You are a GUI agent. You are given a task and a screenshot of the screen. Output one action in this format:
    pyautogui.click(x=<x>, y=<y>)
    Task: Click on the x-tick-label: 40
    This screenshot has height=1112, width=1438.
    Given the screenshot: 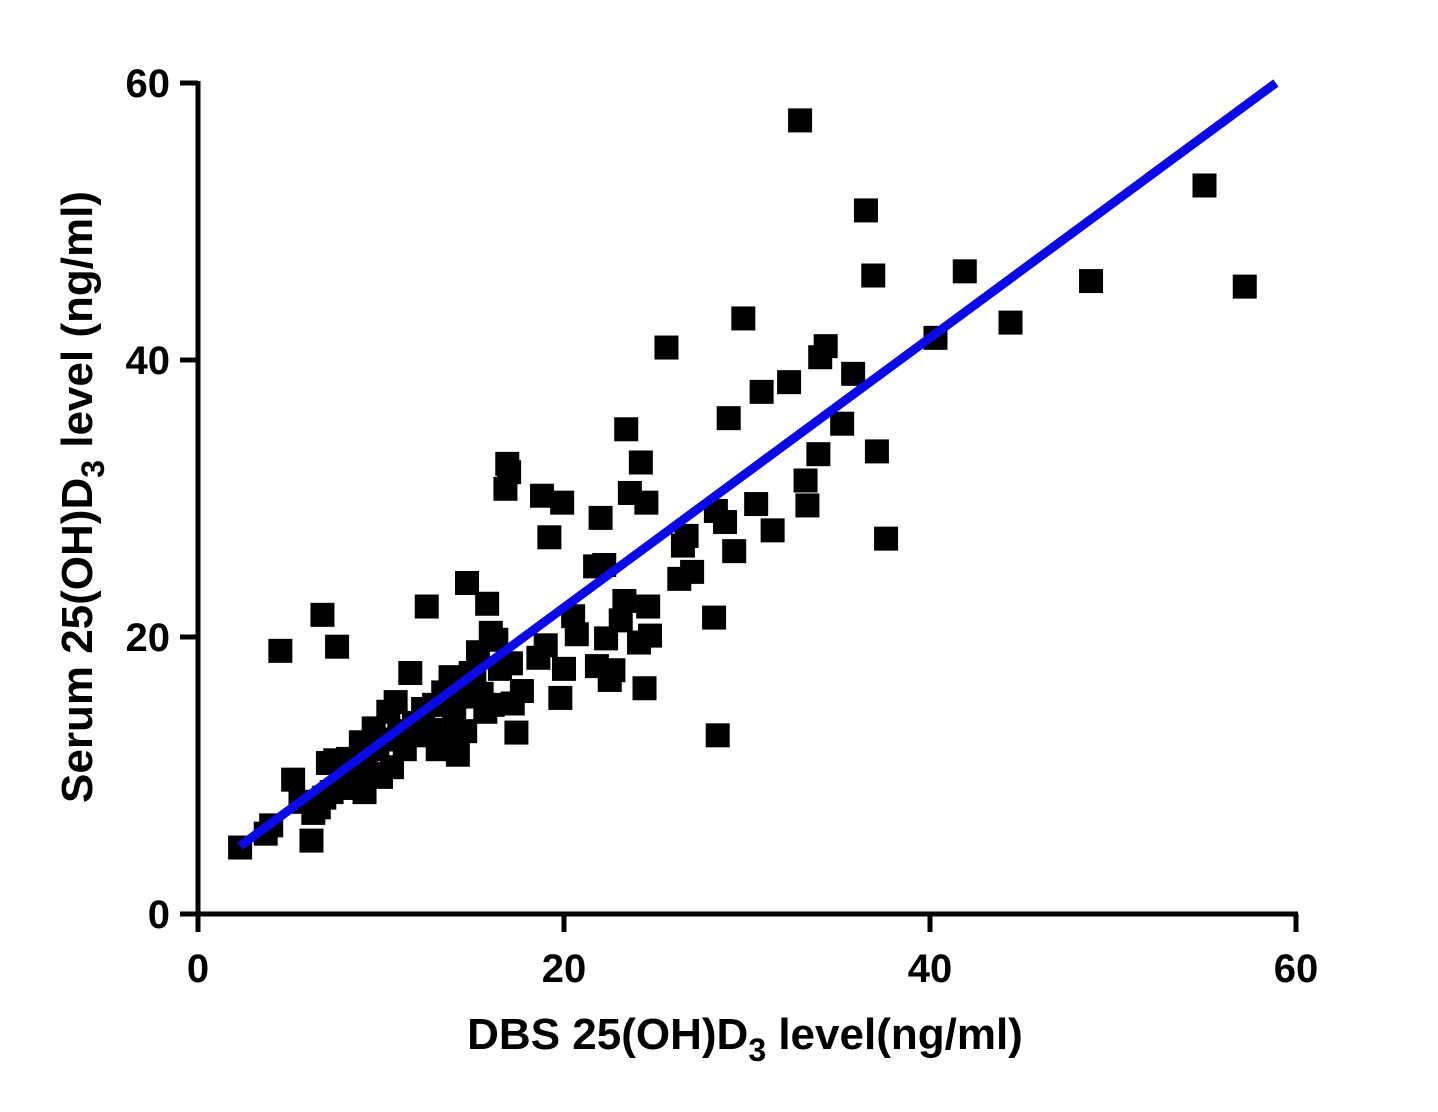 What is the action you would take?
    pyautogui.click(x=930, y=969)
    